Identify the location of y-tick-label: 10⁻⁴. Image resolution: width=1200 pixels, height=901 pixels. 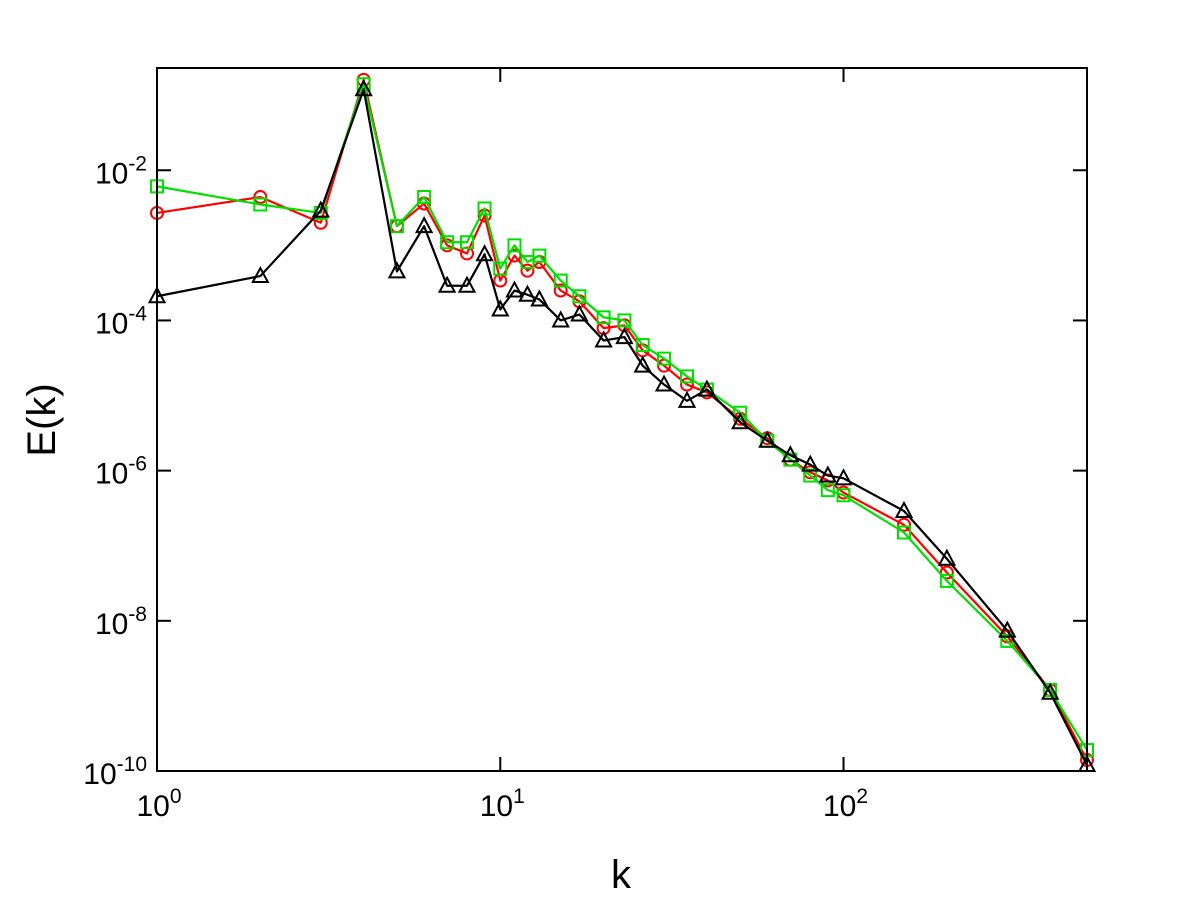
(121, 321).